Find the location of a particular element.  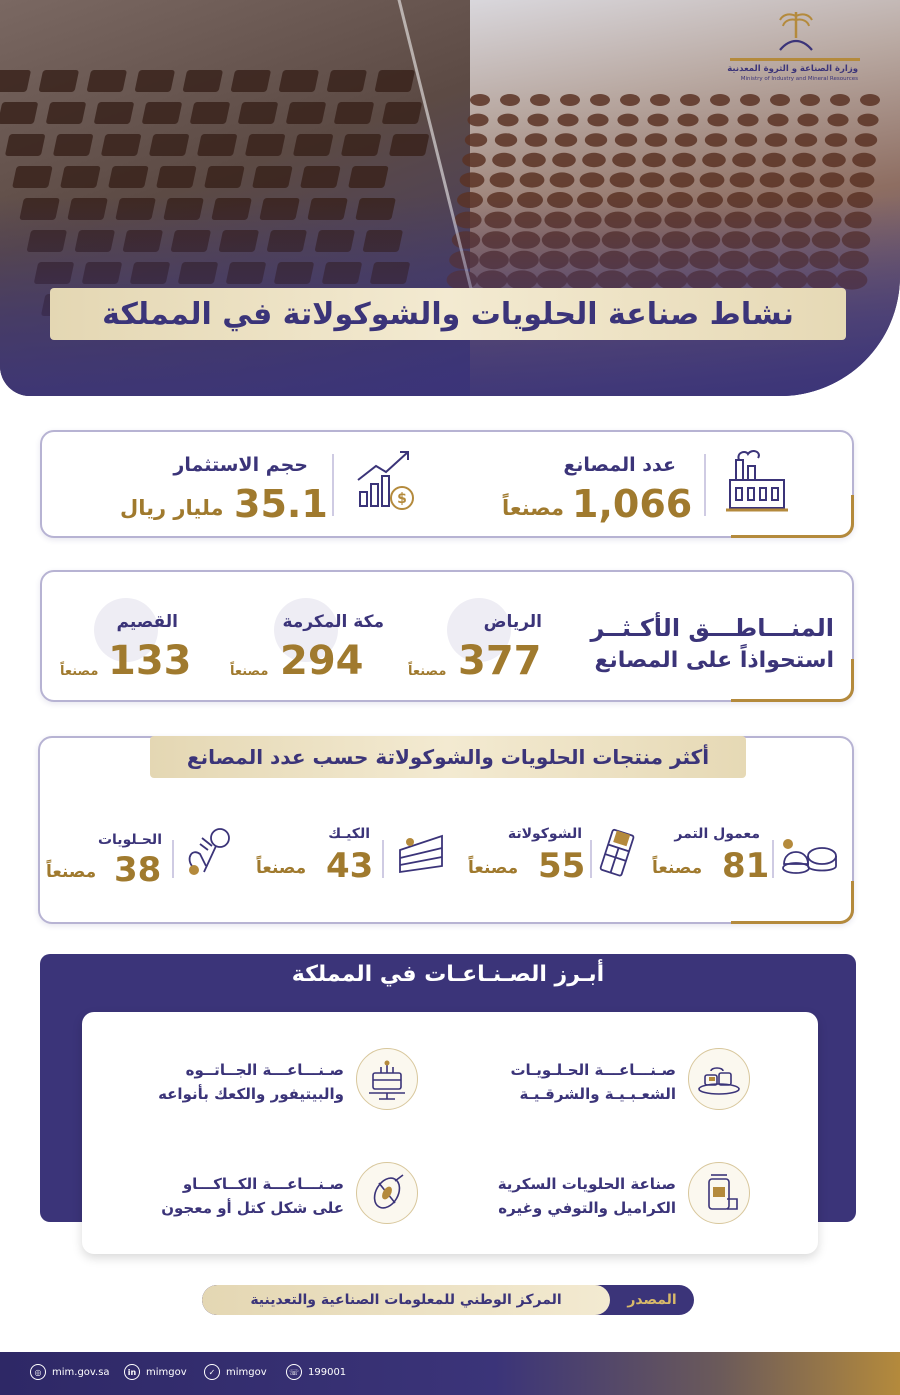

factories-unit: مصنعاً is located at coordinates (533, 508).